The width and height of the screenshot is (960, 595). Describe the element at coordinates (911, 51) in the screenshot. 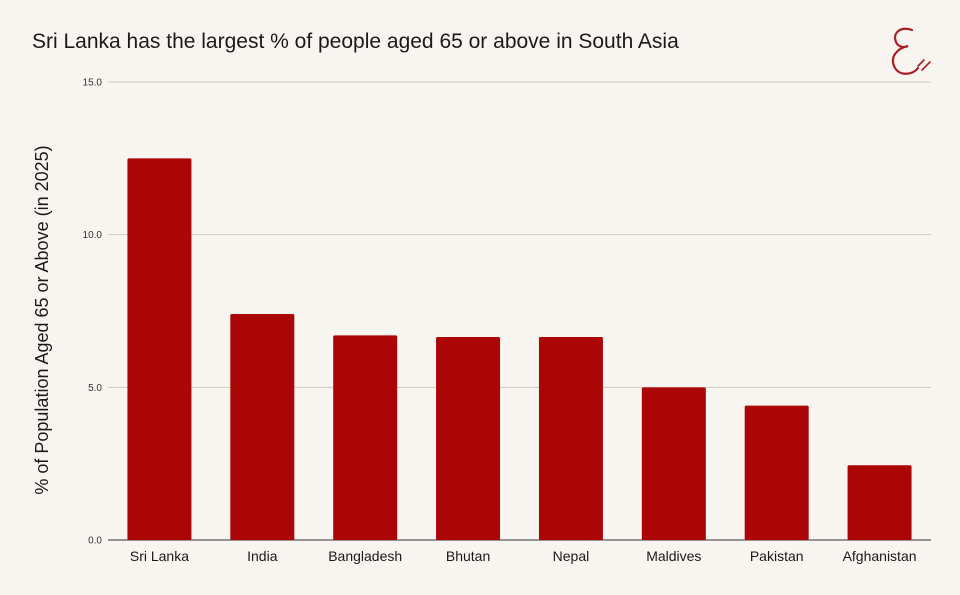

I see `brand-logo` at that location.